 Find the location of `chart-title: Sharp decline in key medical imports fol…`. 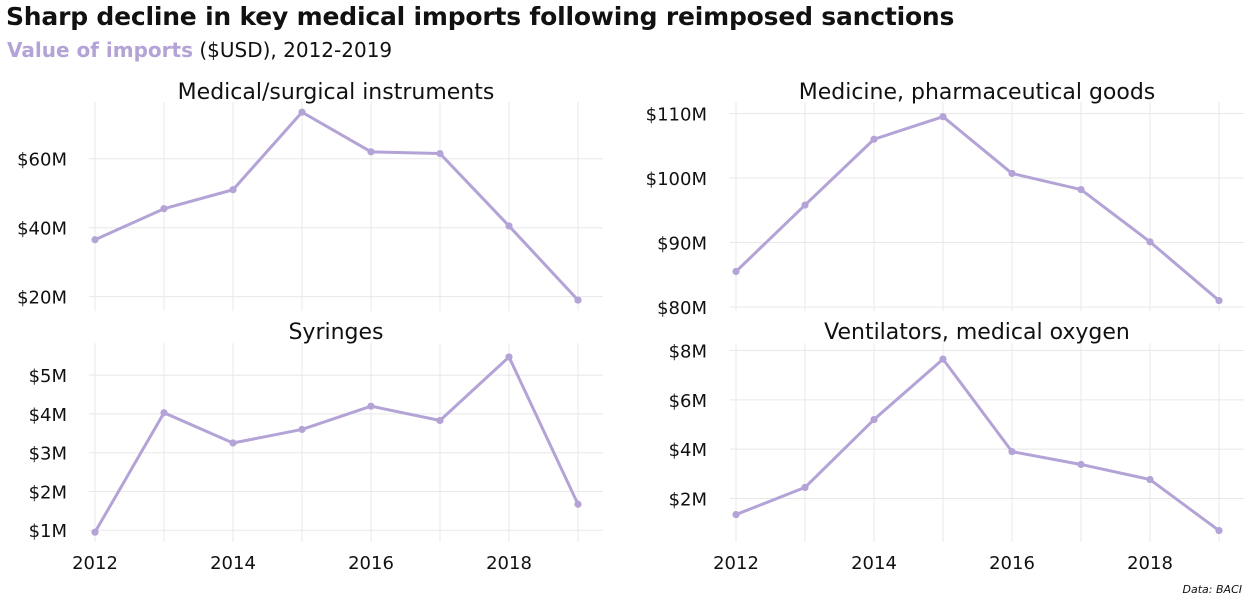

chart-title: Sharp decline in key medical imports fol… is located at coordinates (480, 16).